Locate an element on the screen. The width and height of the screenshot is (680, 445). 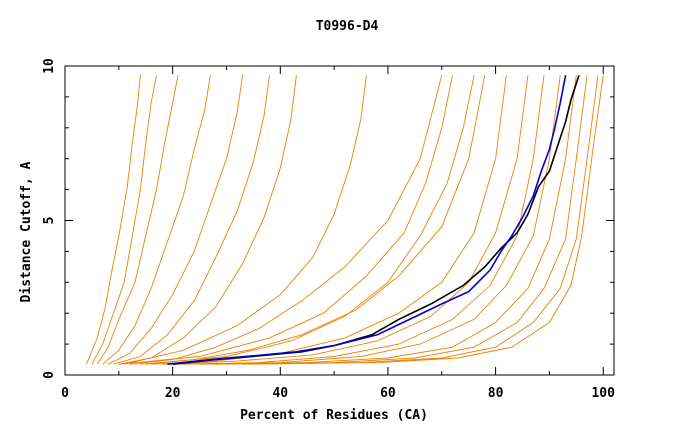
y-tick-label-0: 0 is located at coordinates (49, 375).